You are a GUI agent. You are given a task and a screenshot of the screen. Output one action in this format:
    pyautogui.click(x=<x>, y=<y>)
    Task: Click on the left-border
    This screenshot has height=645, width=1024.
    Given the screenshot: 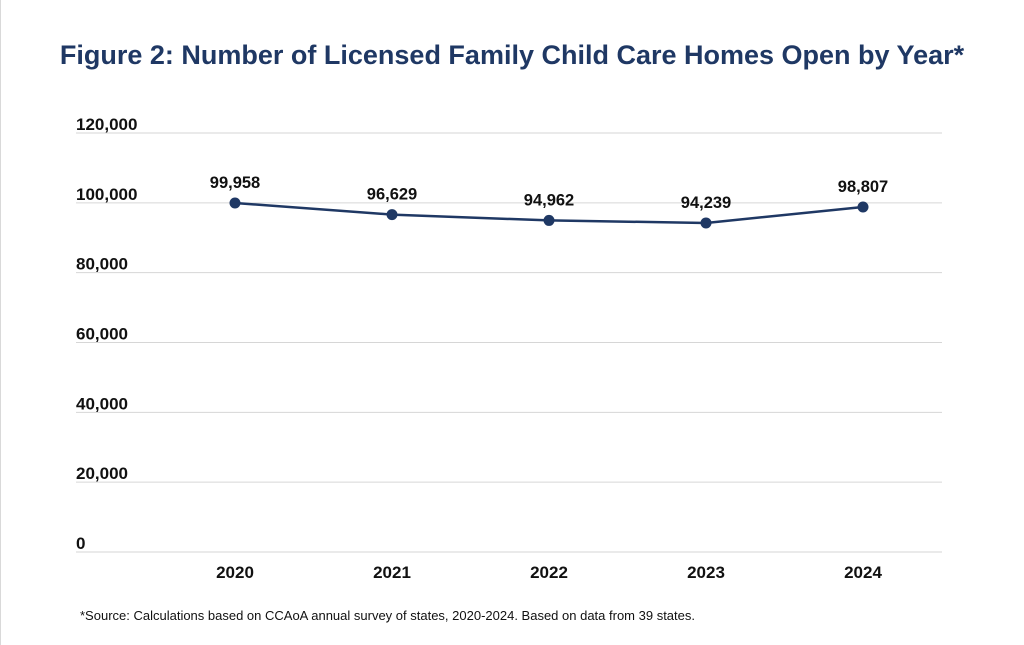 What is the action you would take?
    pyautogui.click(x=0, y=322)
    